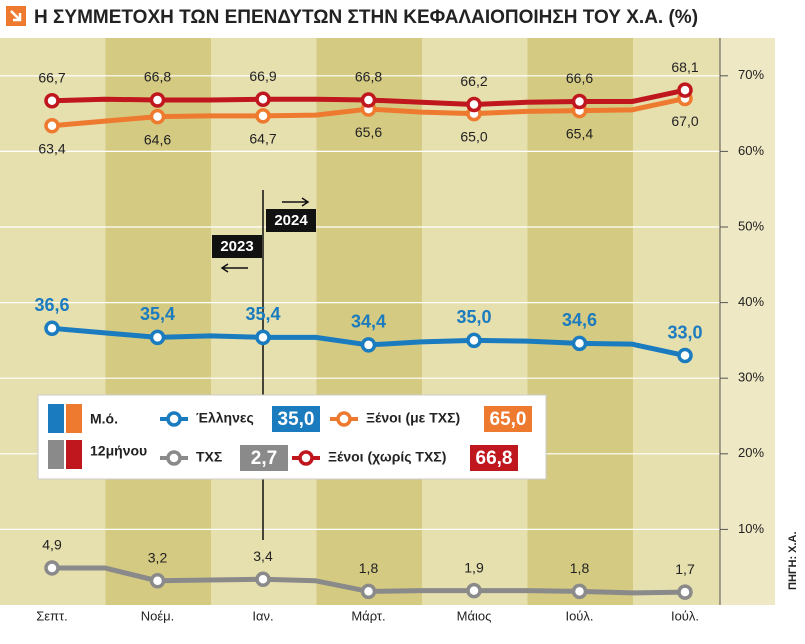 The width and height of the screenshot is (805, 644). I want to click on annotation: 2024, so click(291, 220).